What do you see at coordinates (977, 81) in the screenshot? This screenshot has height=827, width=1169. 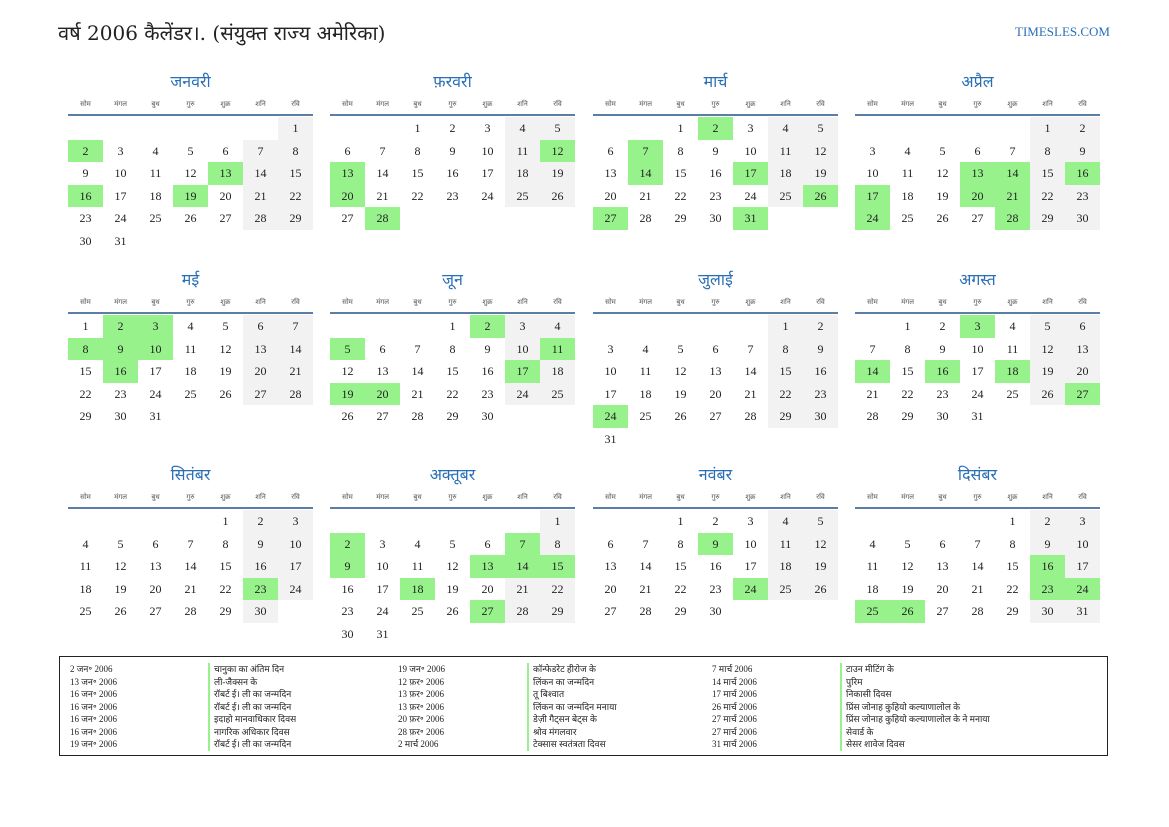 I see `month-name: अप्रैल` at bounding box center [977, 81].